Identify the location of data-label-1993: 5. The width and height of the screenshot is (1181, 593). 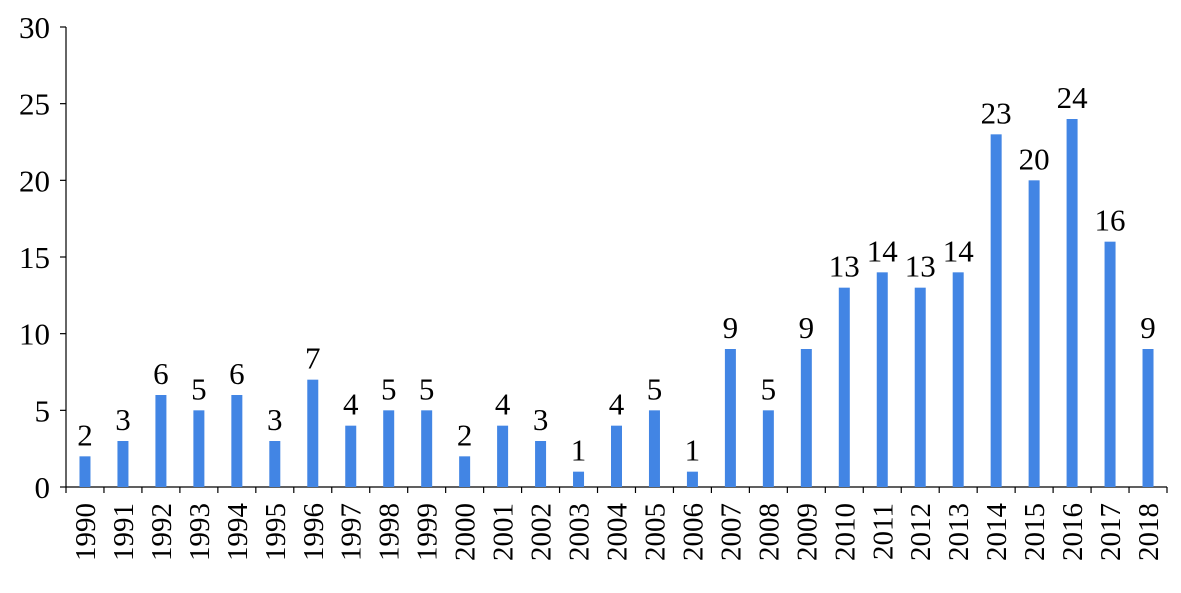
(199, 388).